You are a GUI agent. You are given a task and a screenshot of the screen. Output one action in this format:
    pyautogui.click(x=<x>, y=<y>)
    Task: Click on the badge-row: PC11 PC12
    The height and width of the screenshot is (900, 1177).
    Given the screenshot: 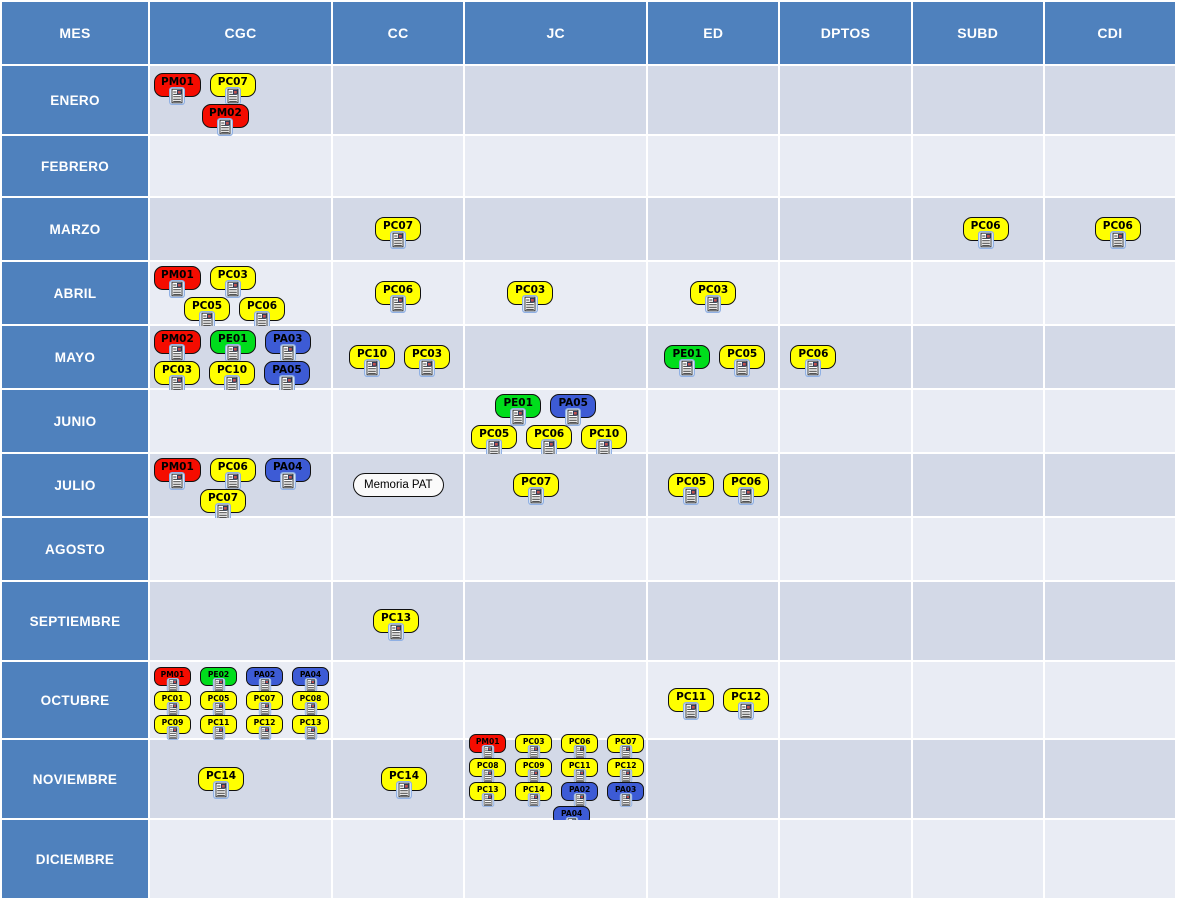 What is the action you would take?
    pyautogui.click(x=710, y=704)
    